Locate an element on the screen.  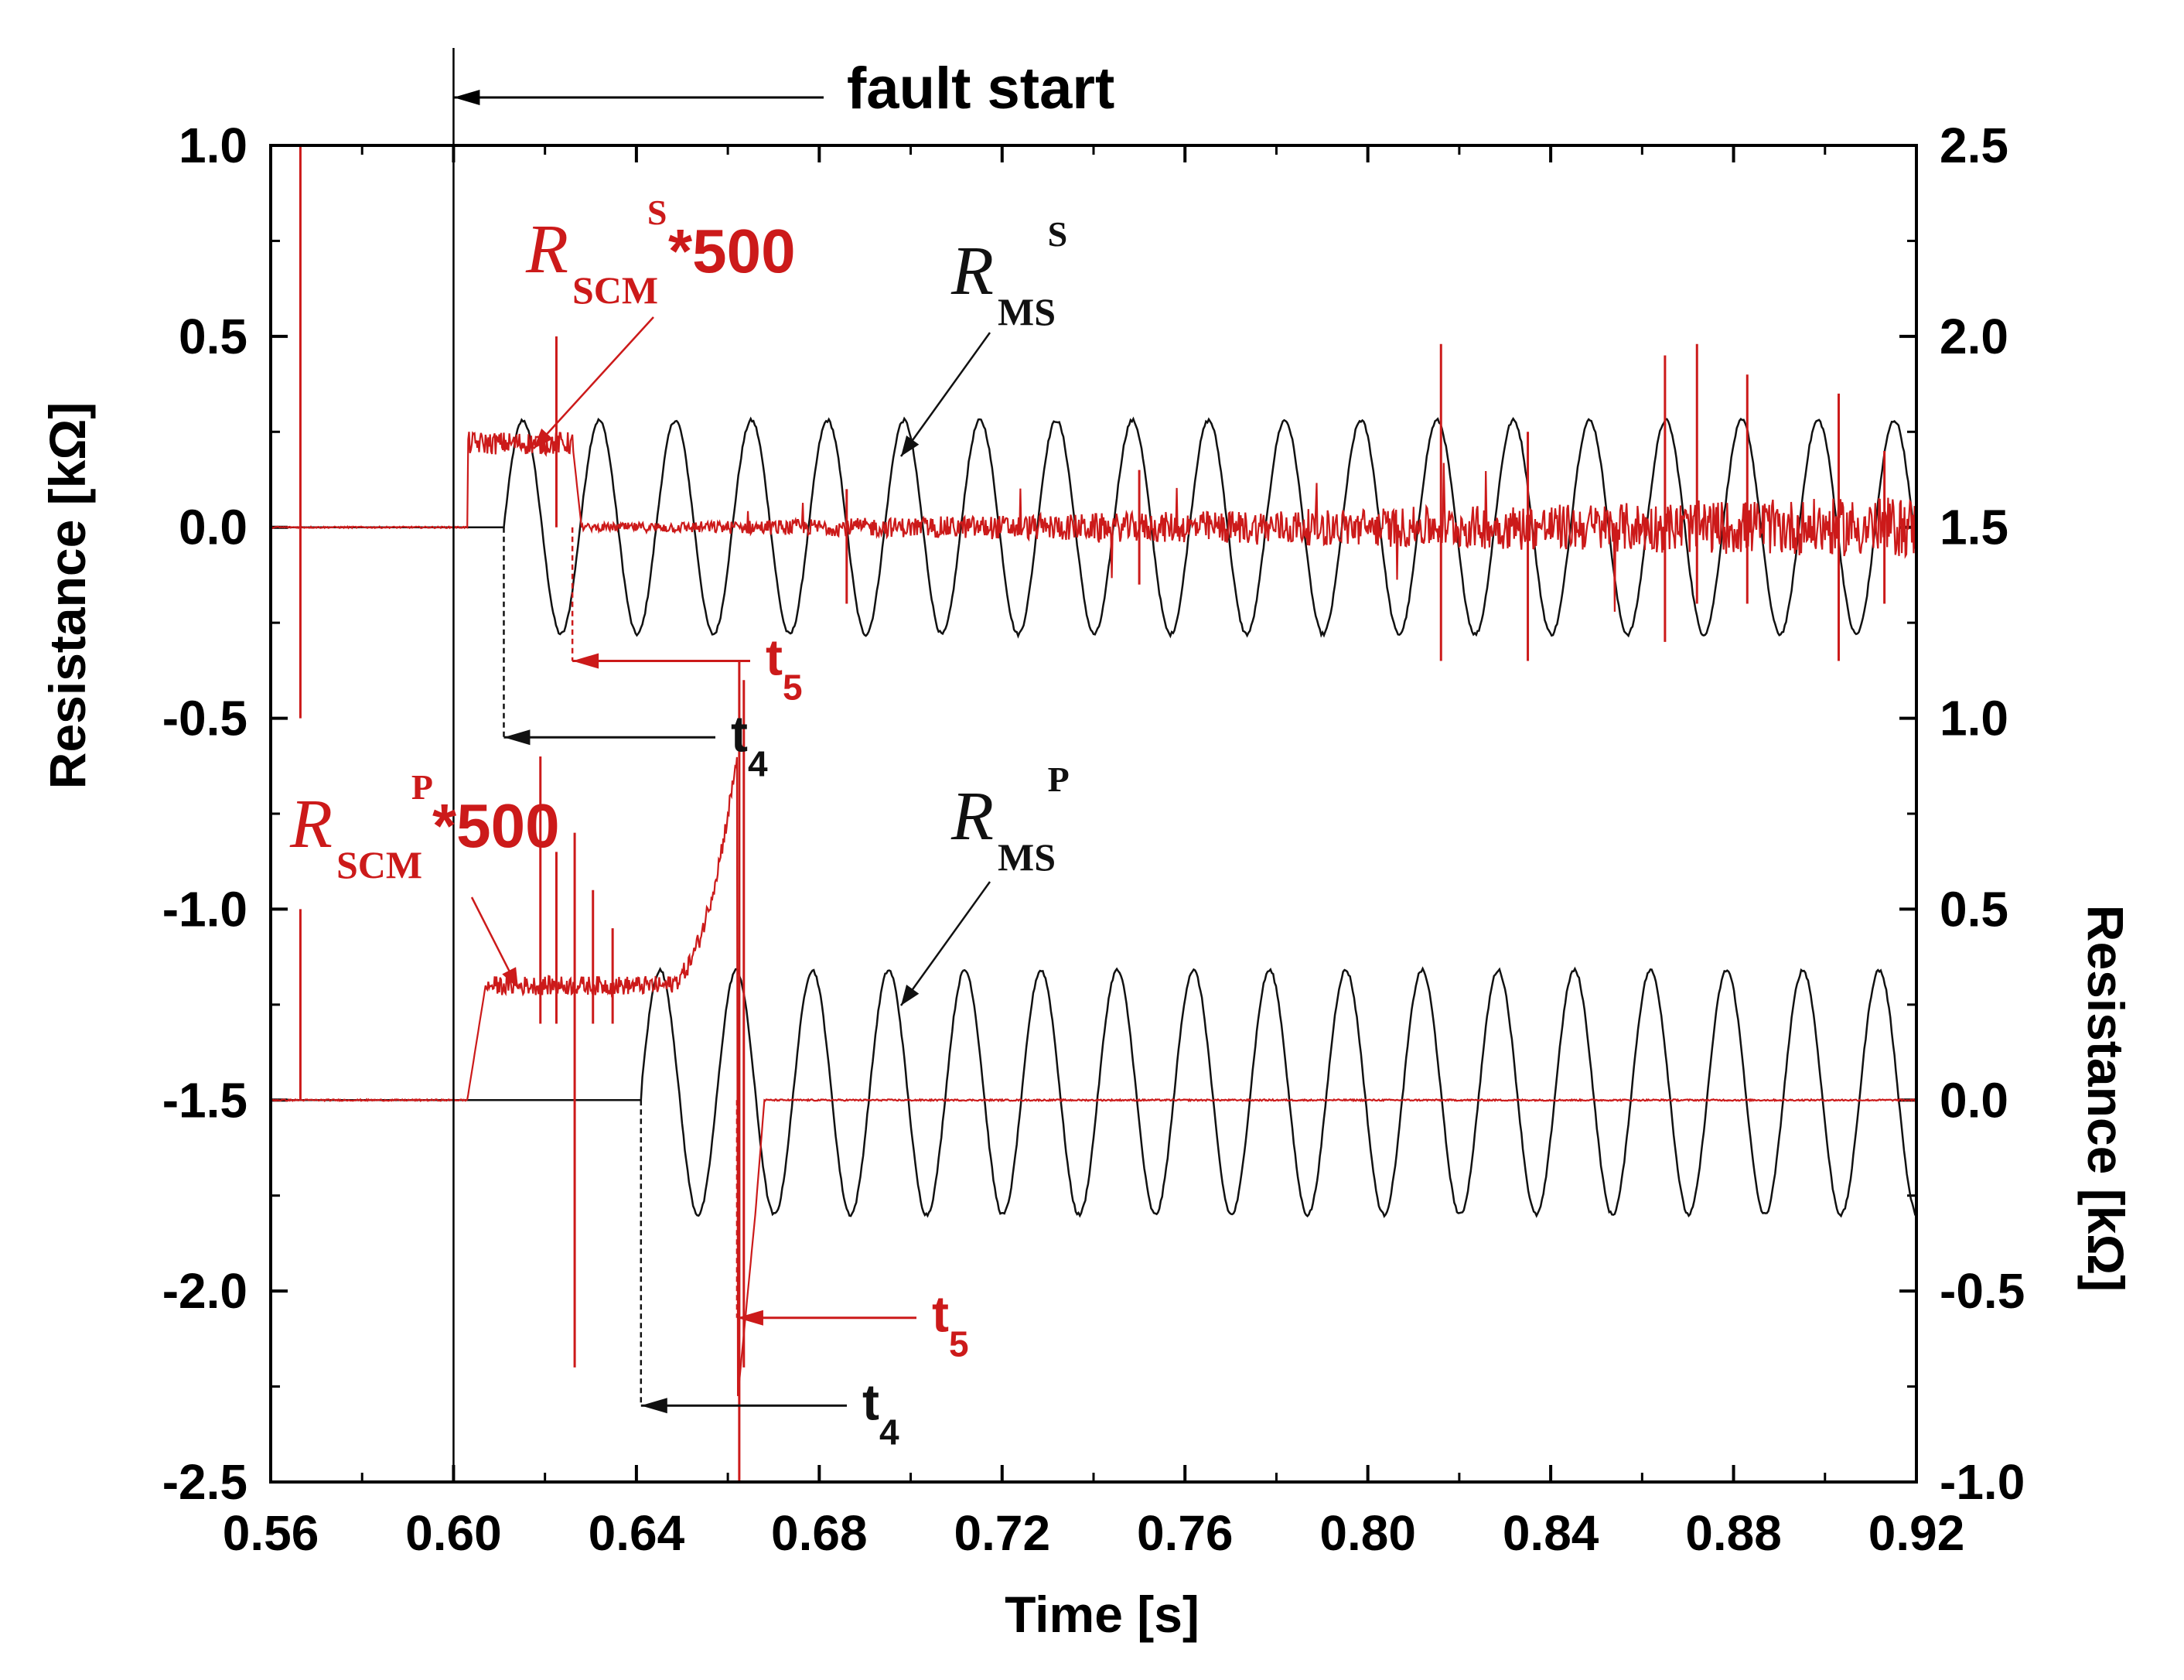
x-tick-label: 0.56 is located at coordinates (271, 1533).